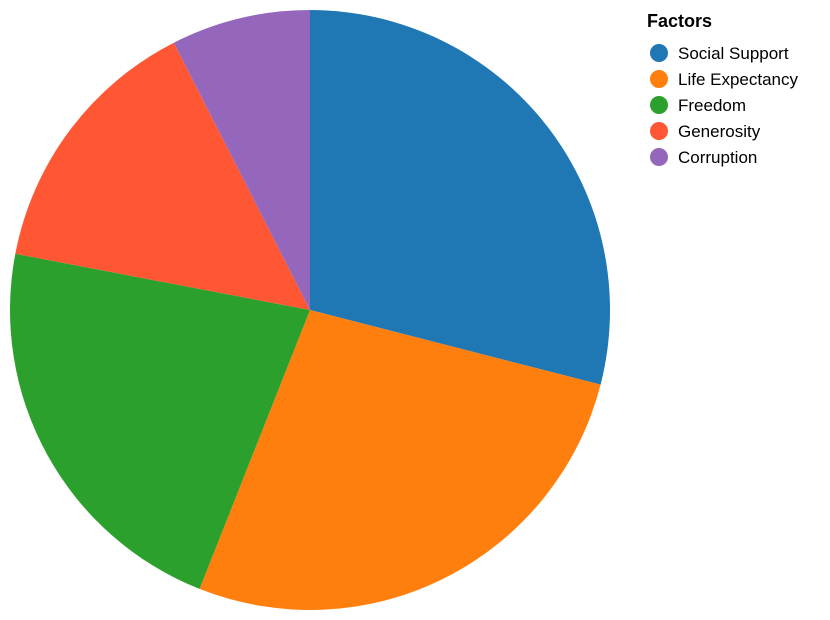 Image resolution: width=830 pixels, height=620 pixels. Describe the element at coordinates (738, 79) in the screenshot. I see `legend-label-life-expectancy: Life Expectancy` at that location.